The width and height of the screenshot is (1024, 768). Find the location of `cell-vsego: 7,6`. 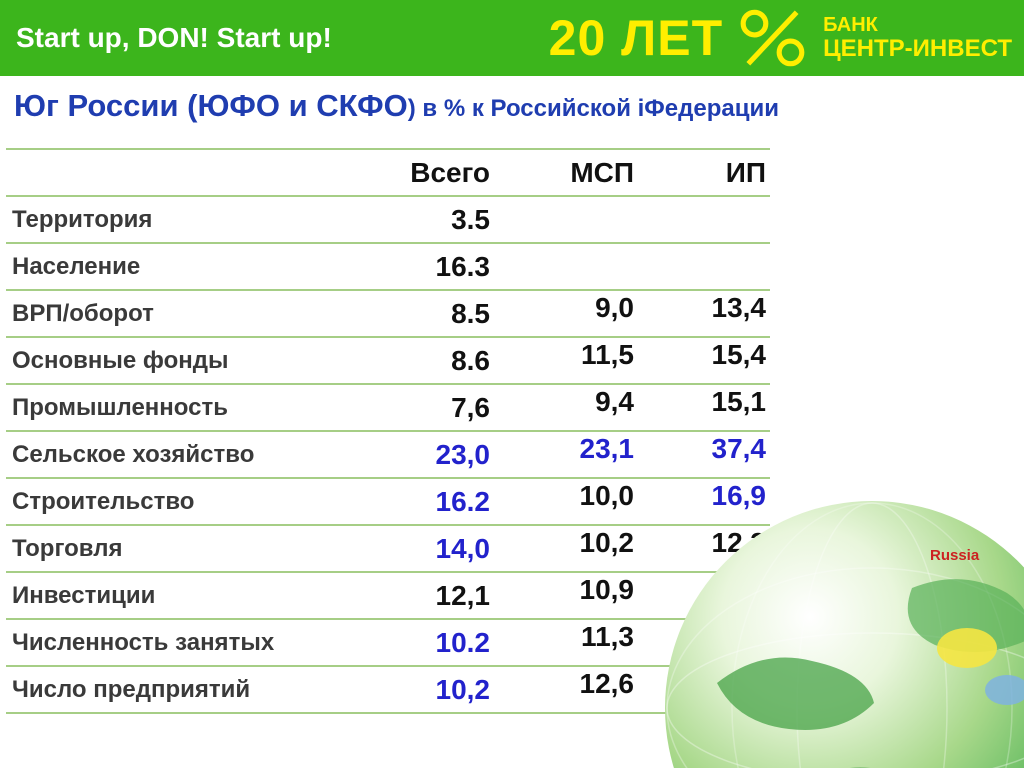

cell-vsego: 7,6 is located at coordinates (470, 407).